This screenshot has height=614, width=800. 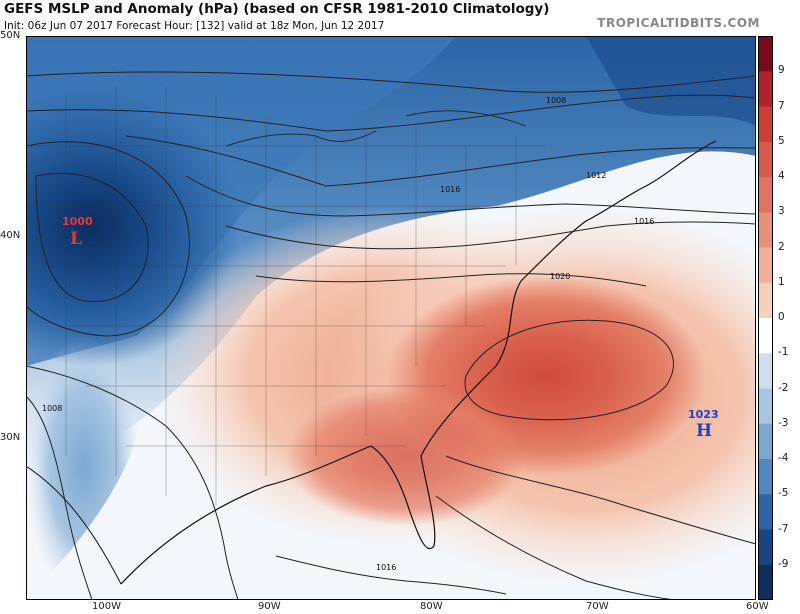 I want to click on colorbar-tick-label: -1, so click(x=783, y=352).